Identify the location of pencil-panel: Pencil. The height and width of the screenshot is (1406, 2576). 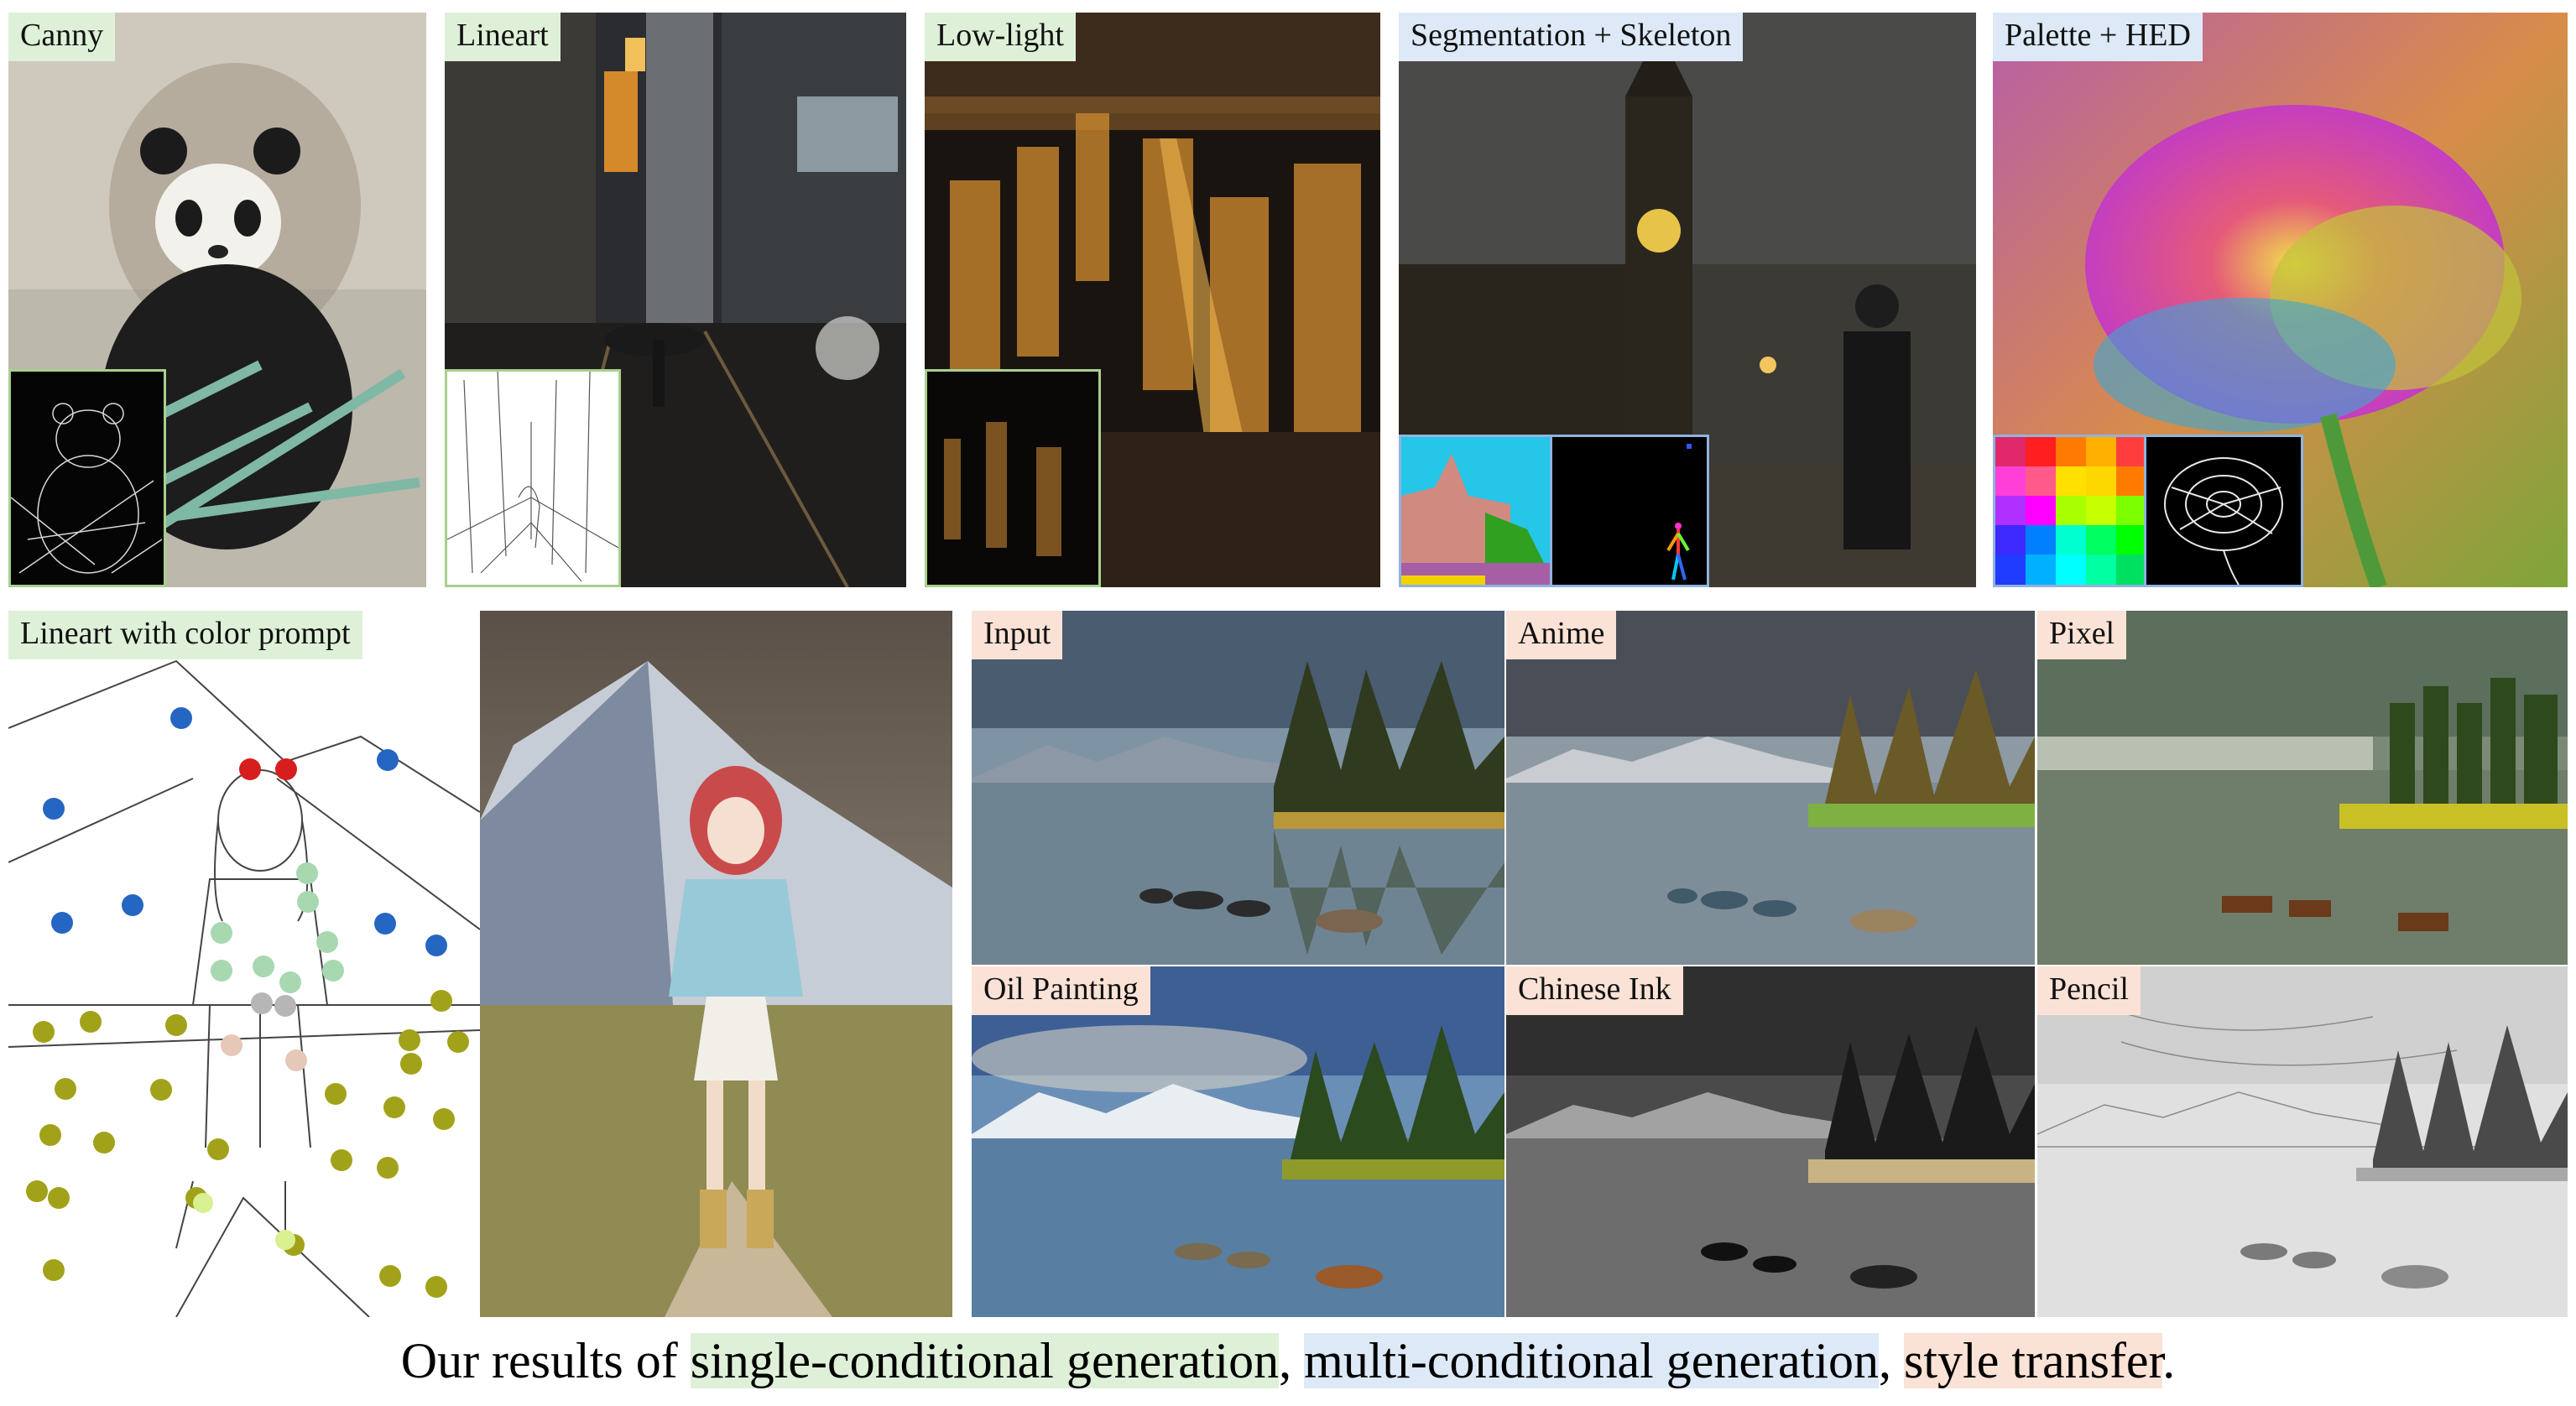
(2302, 1141).